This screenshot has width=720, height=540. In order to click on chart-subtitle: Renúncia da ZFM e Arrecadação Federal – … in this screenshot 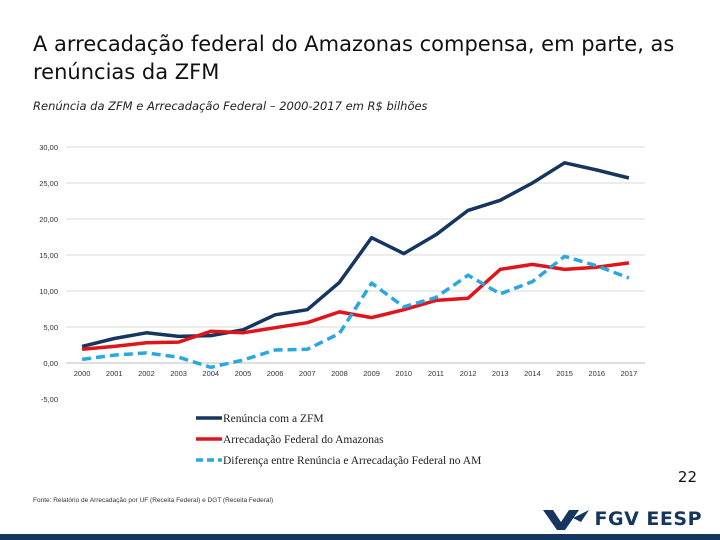, I will do `click(230, 106)`.